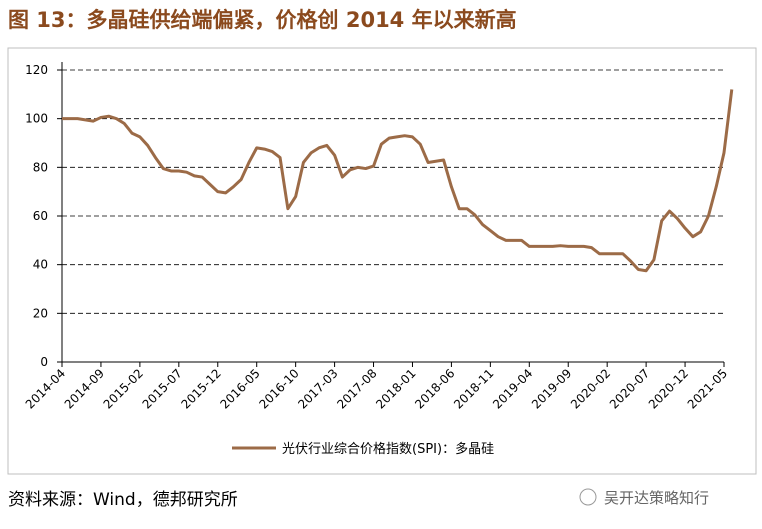  Describe the element at coordinates (473, 388) in the screenshot. I see `x-tick-label: 2018-11` at that location.